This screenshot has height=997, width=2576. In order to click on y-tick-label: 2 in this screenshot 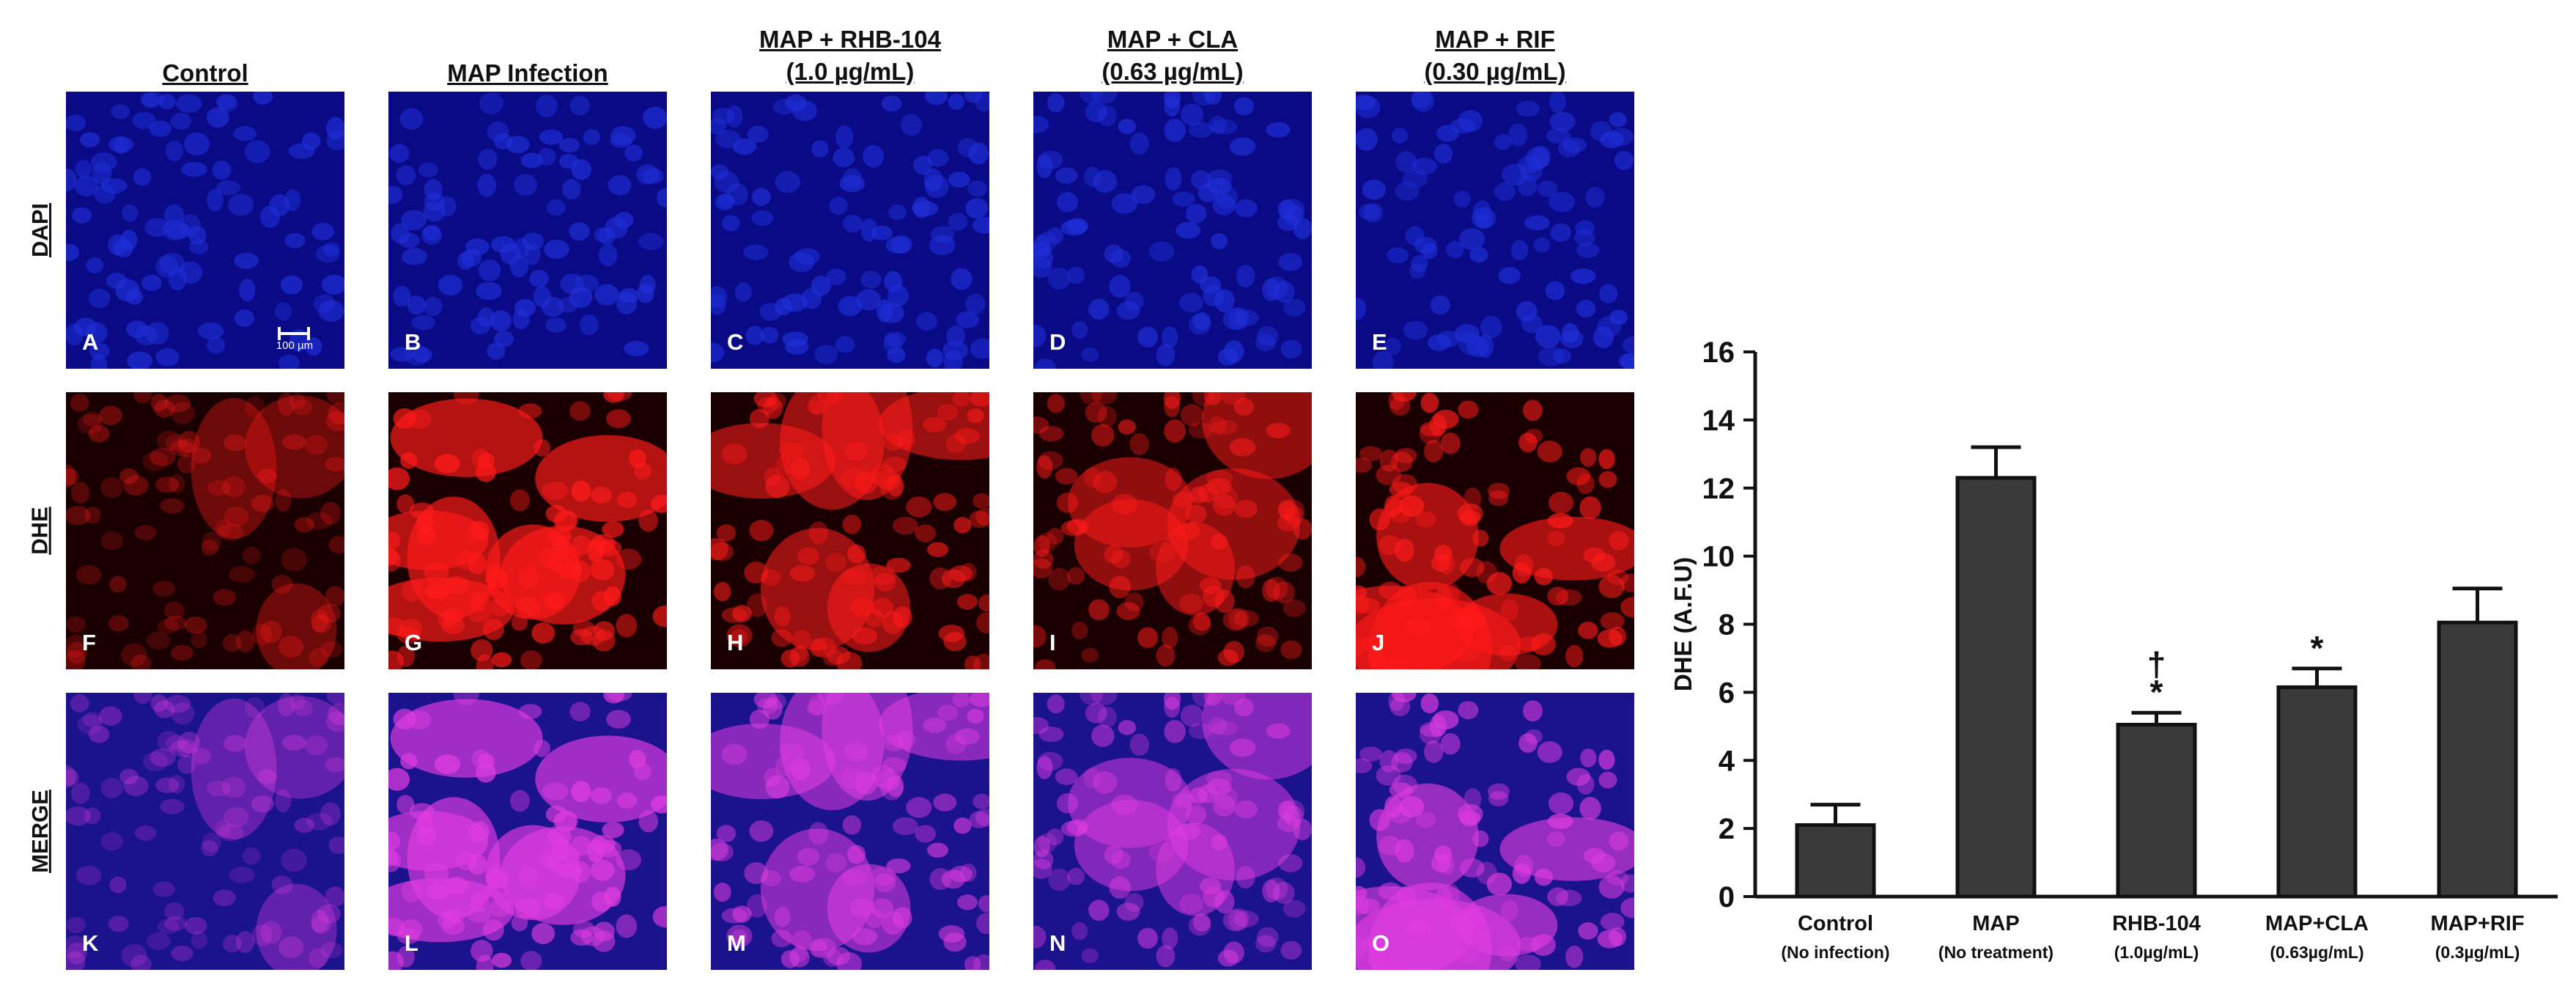, I will do `click(1727, 829)`.